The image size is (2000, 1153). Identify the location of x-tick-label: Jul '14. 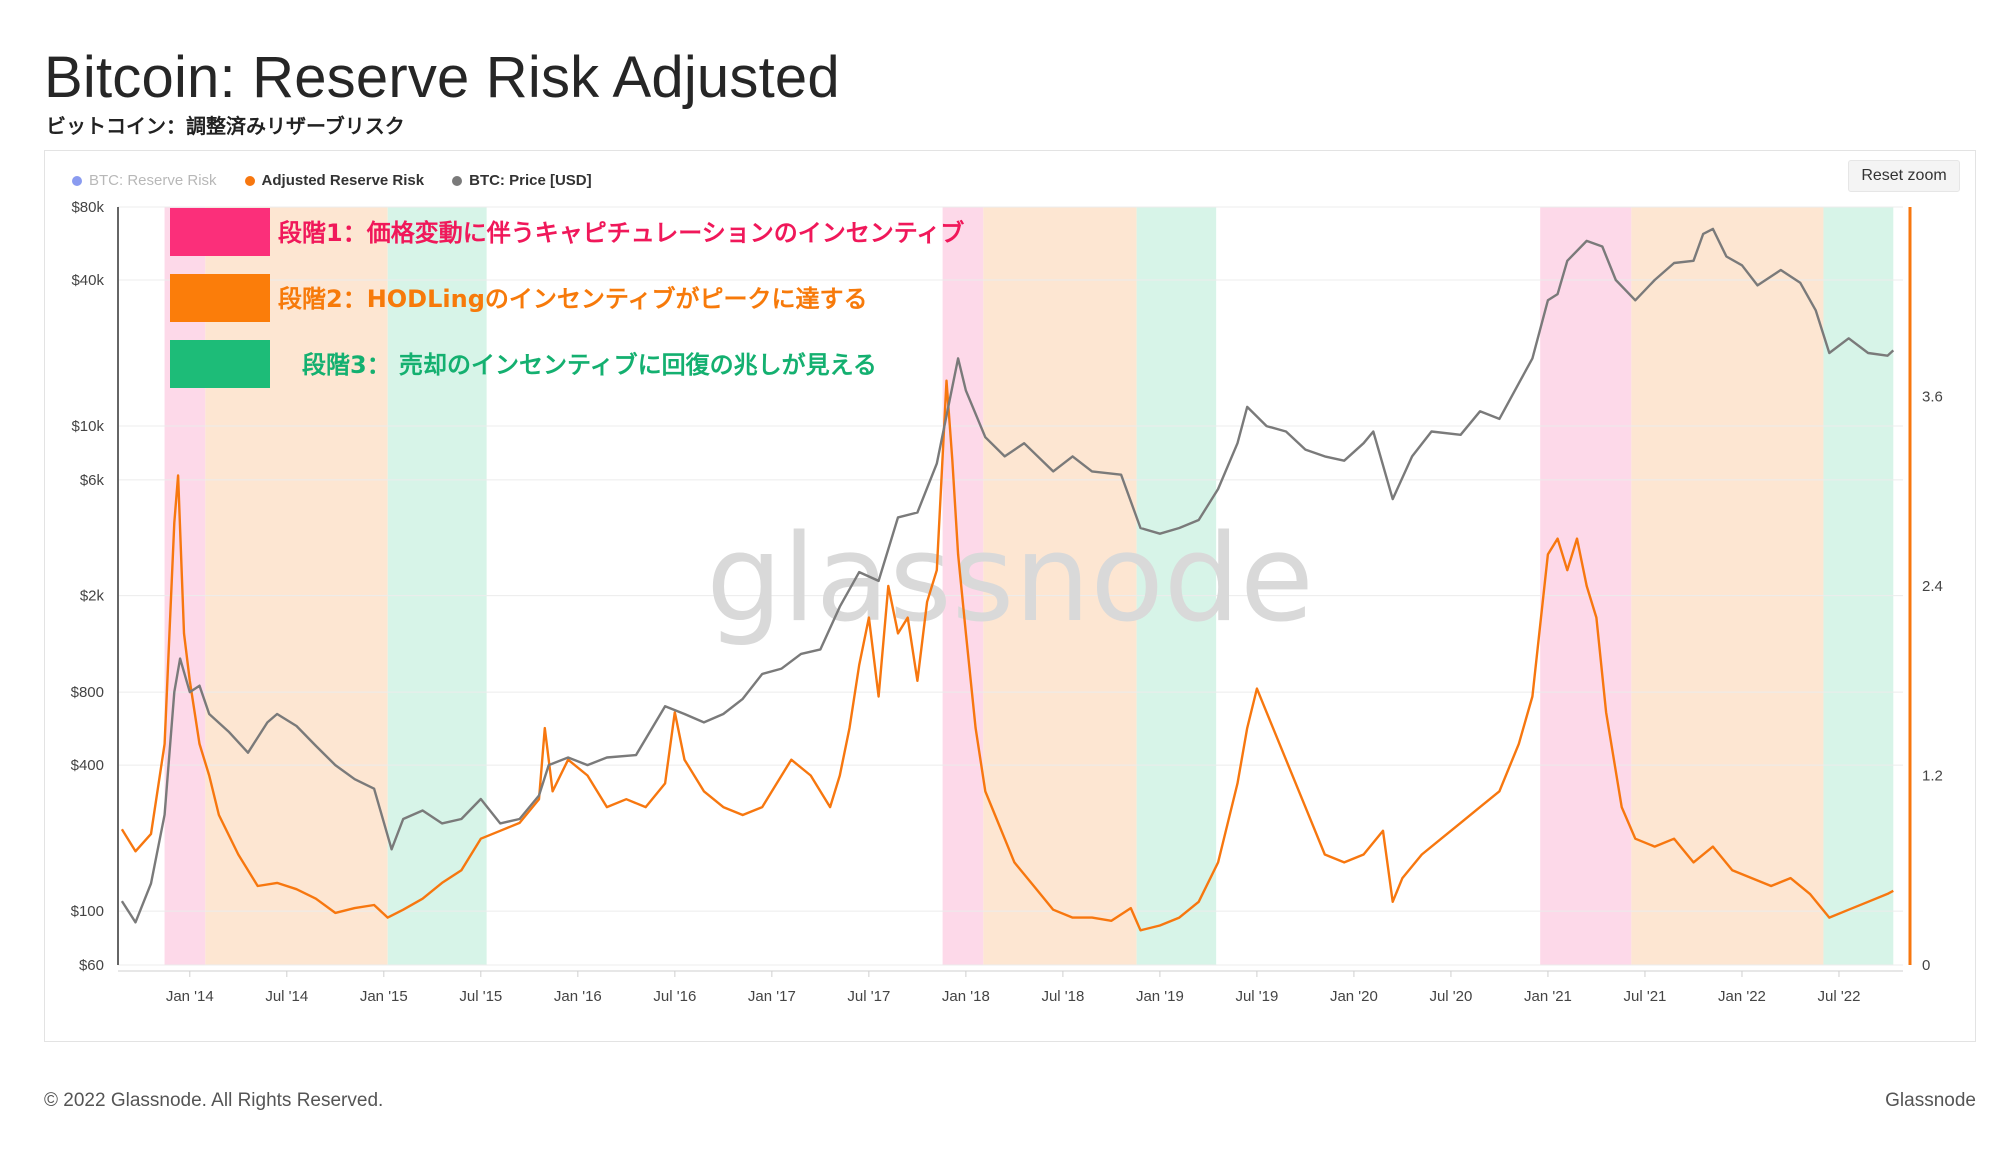
(286, 996).